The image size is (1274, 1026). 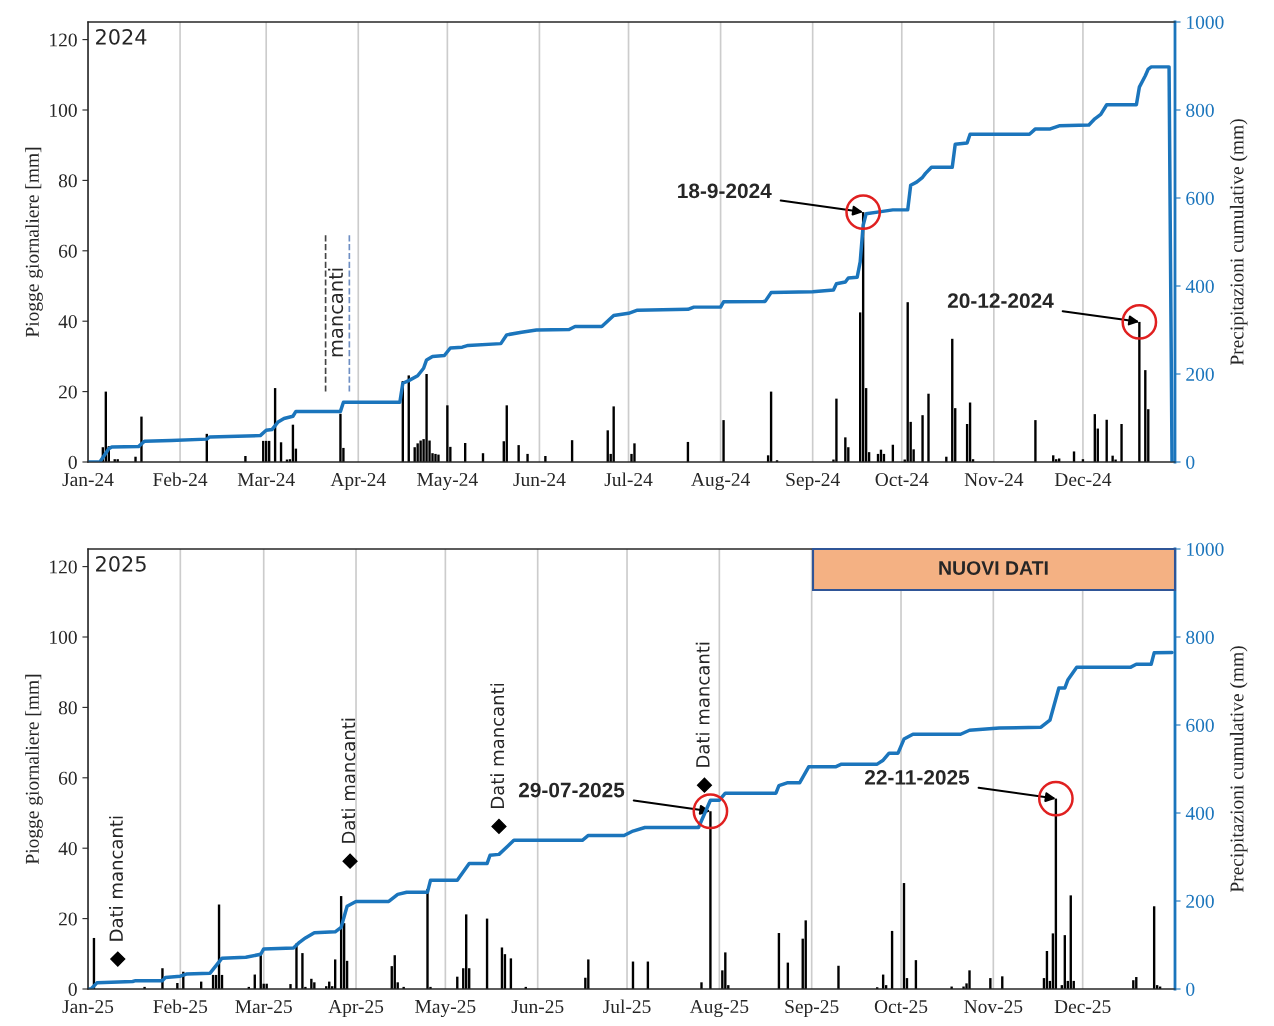 I want to click on x-tick-label: Dec-24, so click(x=1083, y=480).